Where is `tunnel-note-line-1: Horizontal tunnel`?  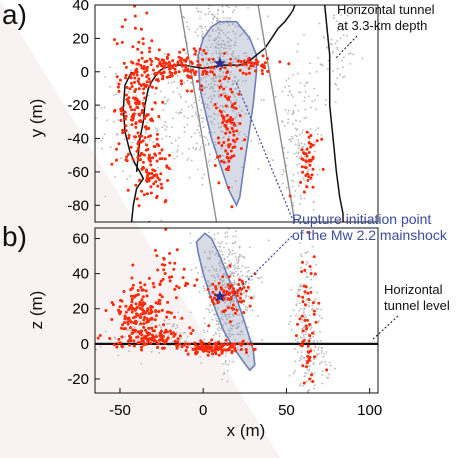
tunnel-note-line-1: Horizontal tunnel is located at coordinates (386, 9).